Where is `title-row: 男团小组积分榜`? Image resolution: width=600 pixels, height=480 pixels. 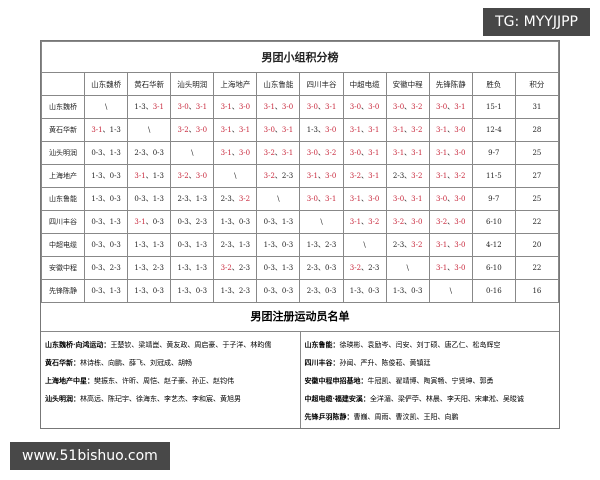
title-row: 男团小组积分榜 is located at coordinates (300, 57).